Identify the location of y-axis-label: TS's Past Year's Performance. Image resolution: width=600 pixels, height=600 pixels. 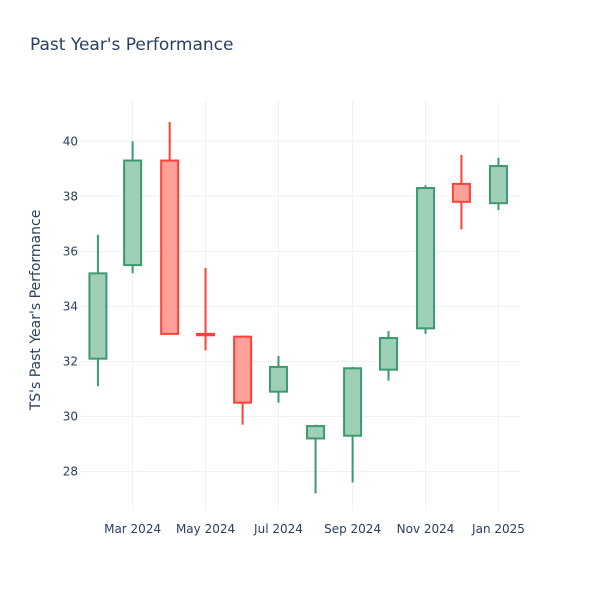
(36, 311).